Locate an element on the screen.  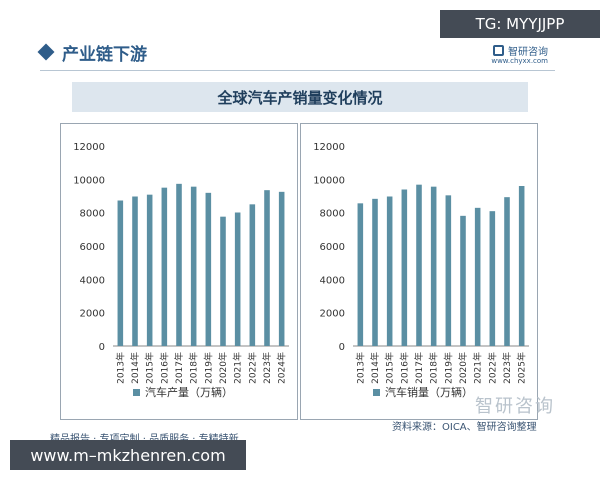
section-divider is located at coordinates (297, 70).